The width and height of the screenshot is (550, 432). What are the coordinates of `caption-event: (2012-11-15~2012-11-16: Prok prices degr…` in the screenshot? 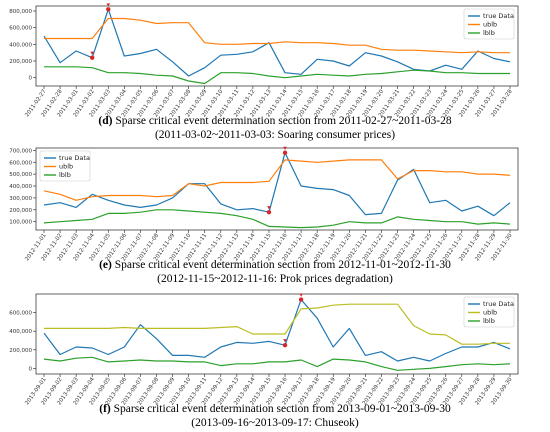 It's located at (275, 279).